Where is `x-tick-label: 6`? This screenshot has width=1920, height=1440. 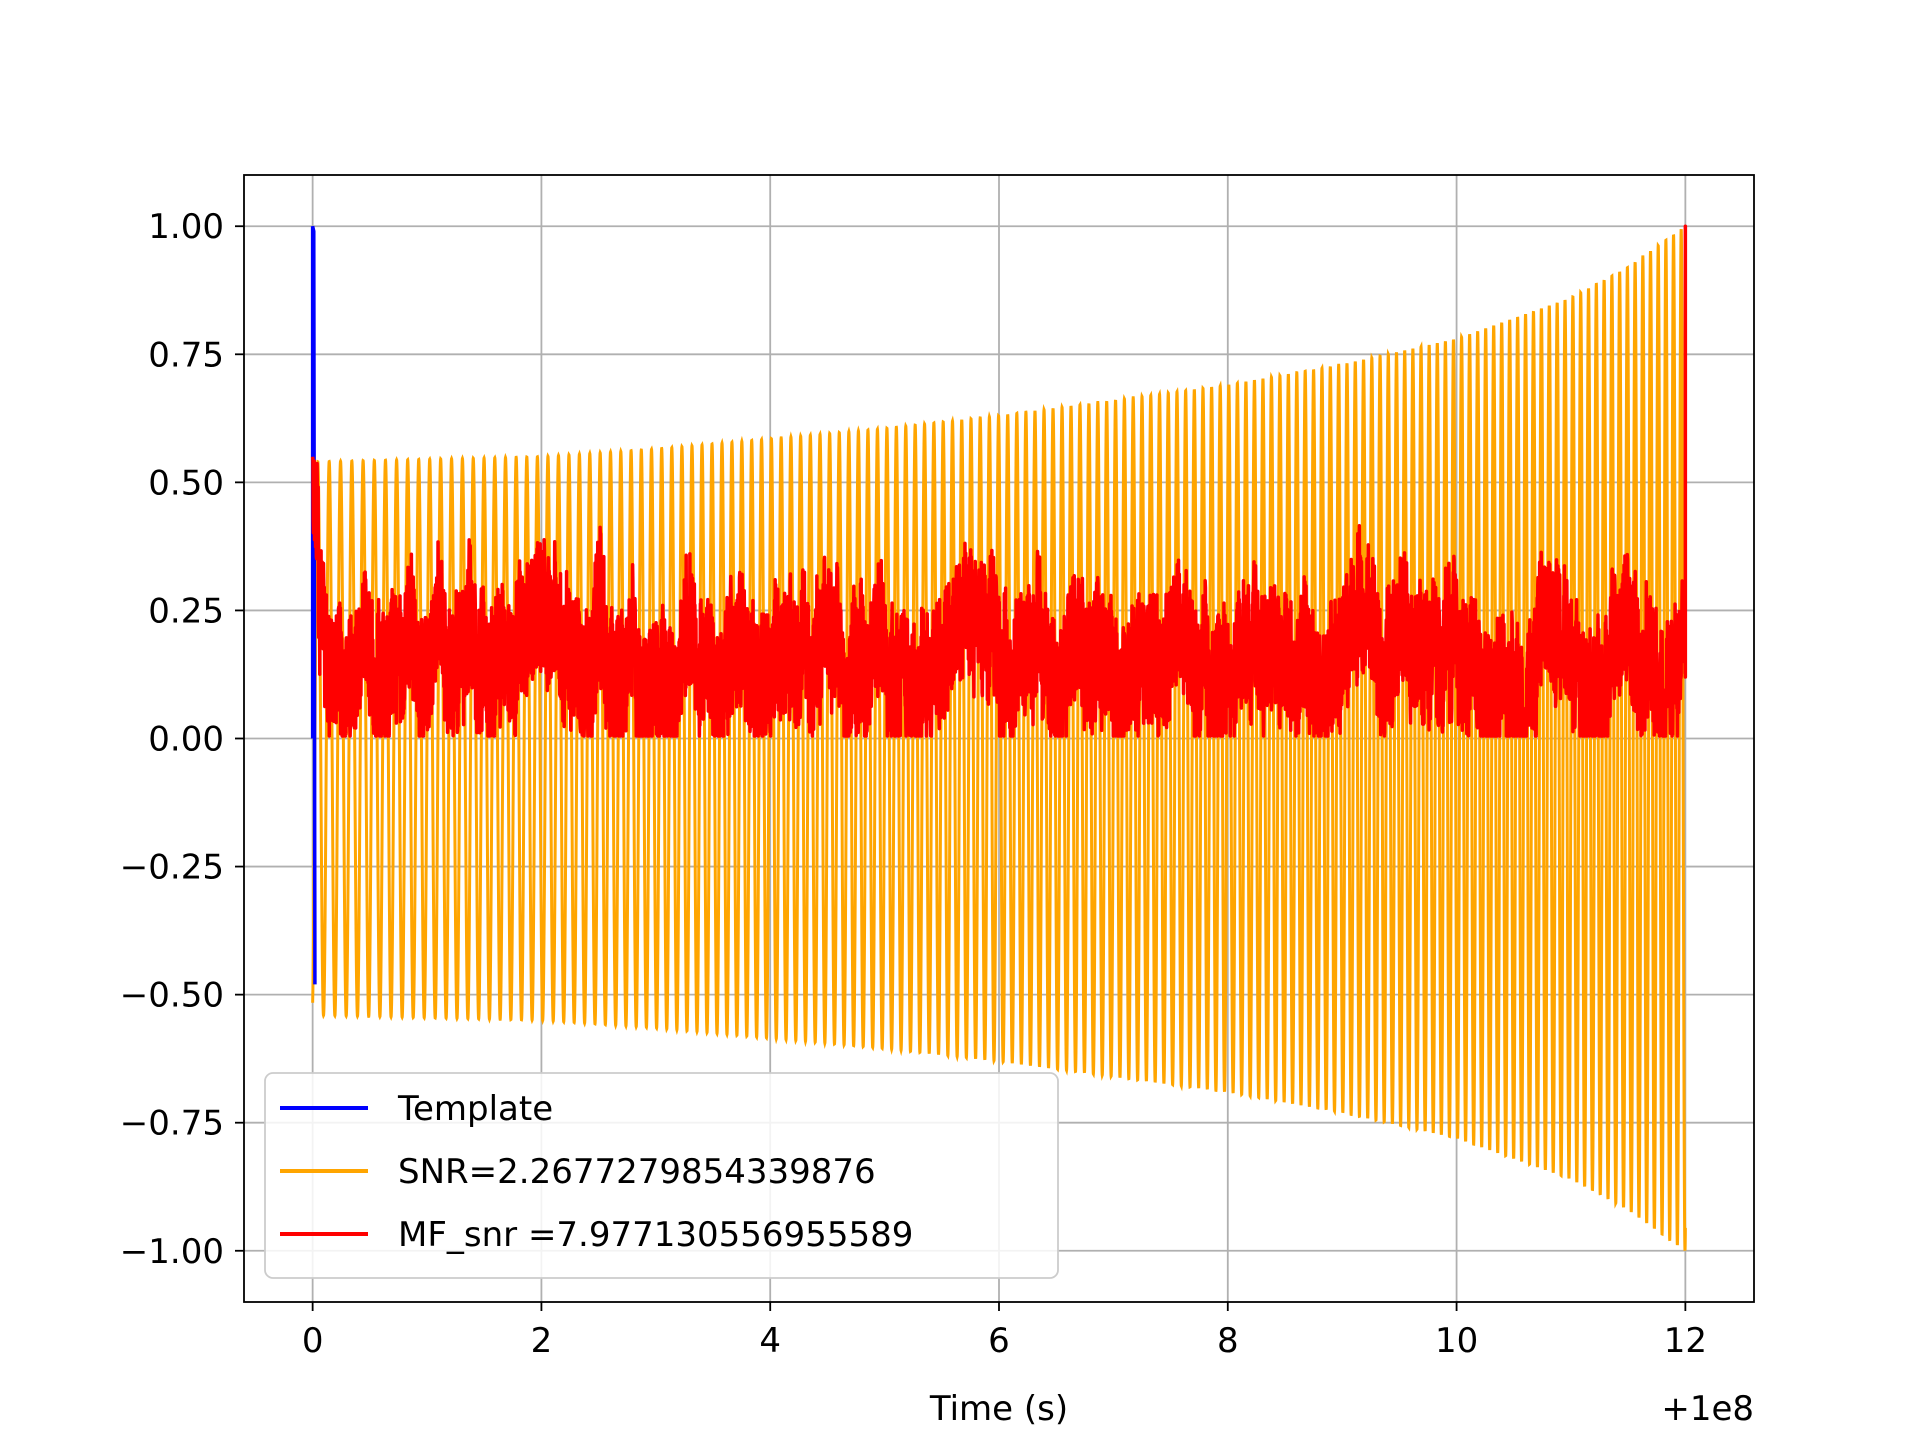
x-tick-label: 6 is located at coordinates (999, 1341).